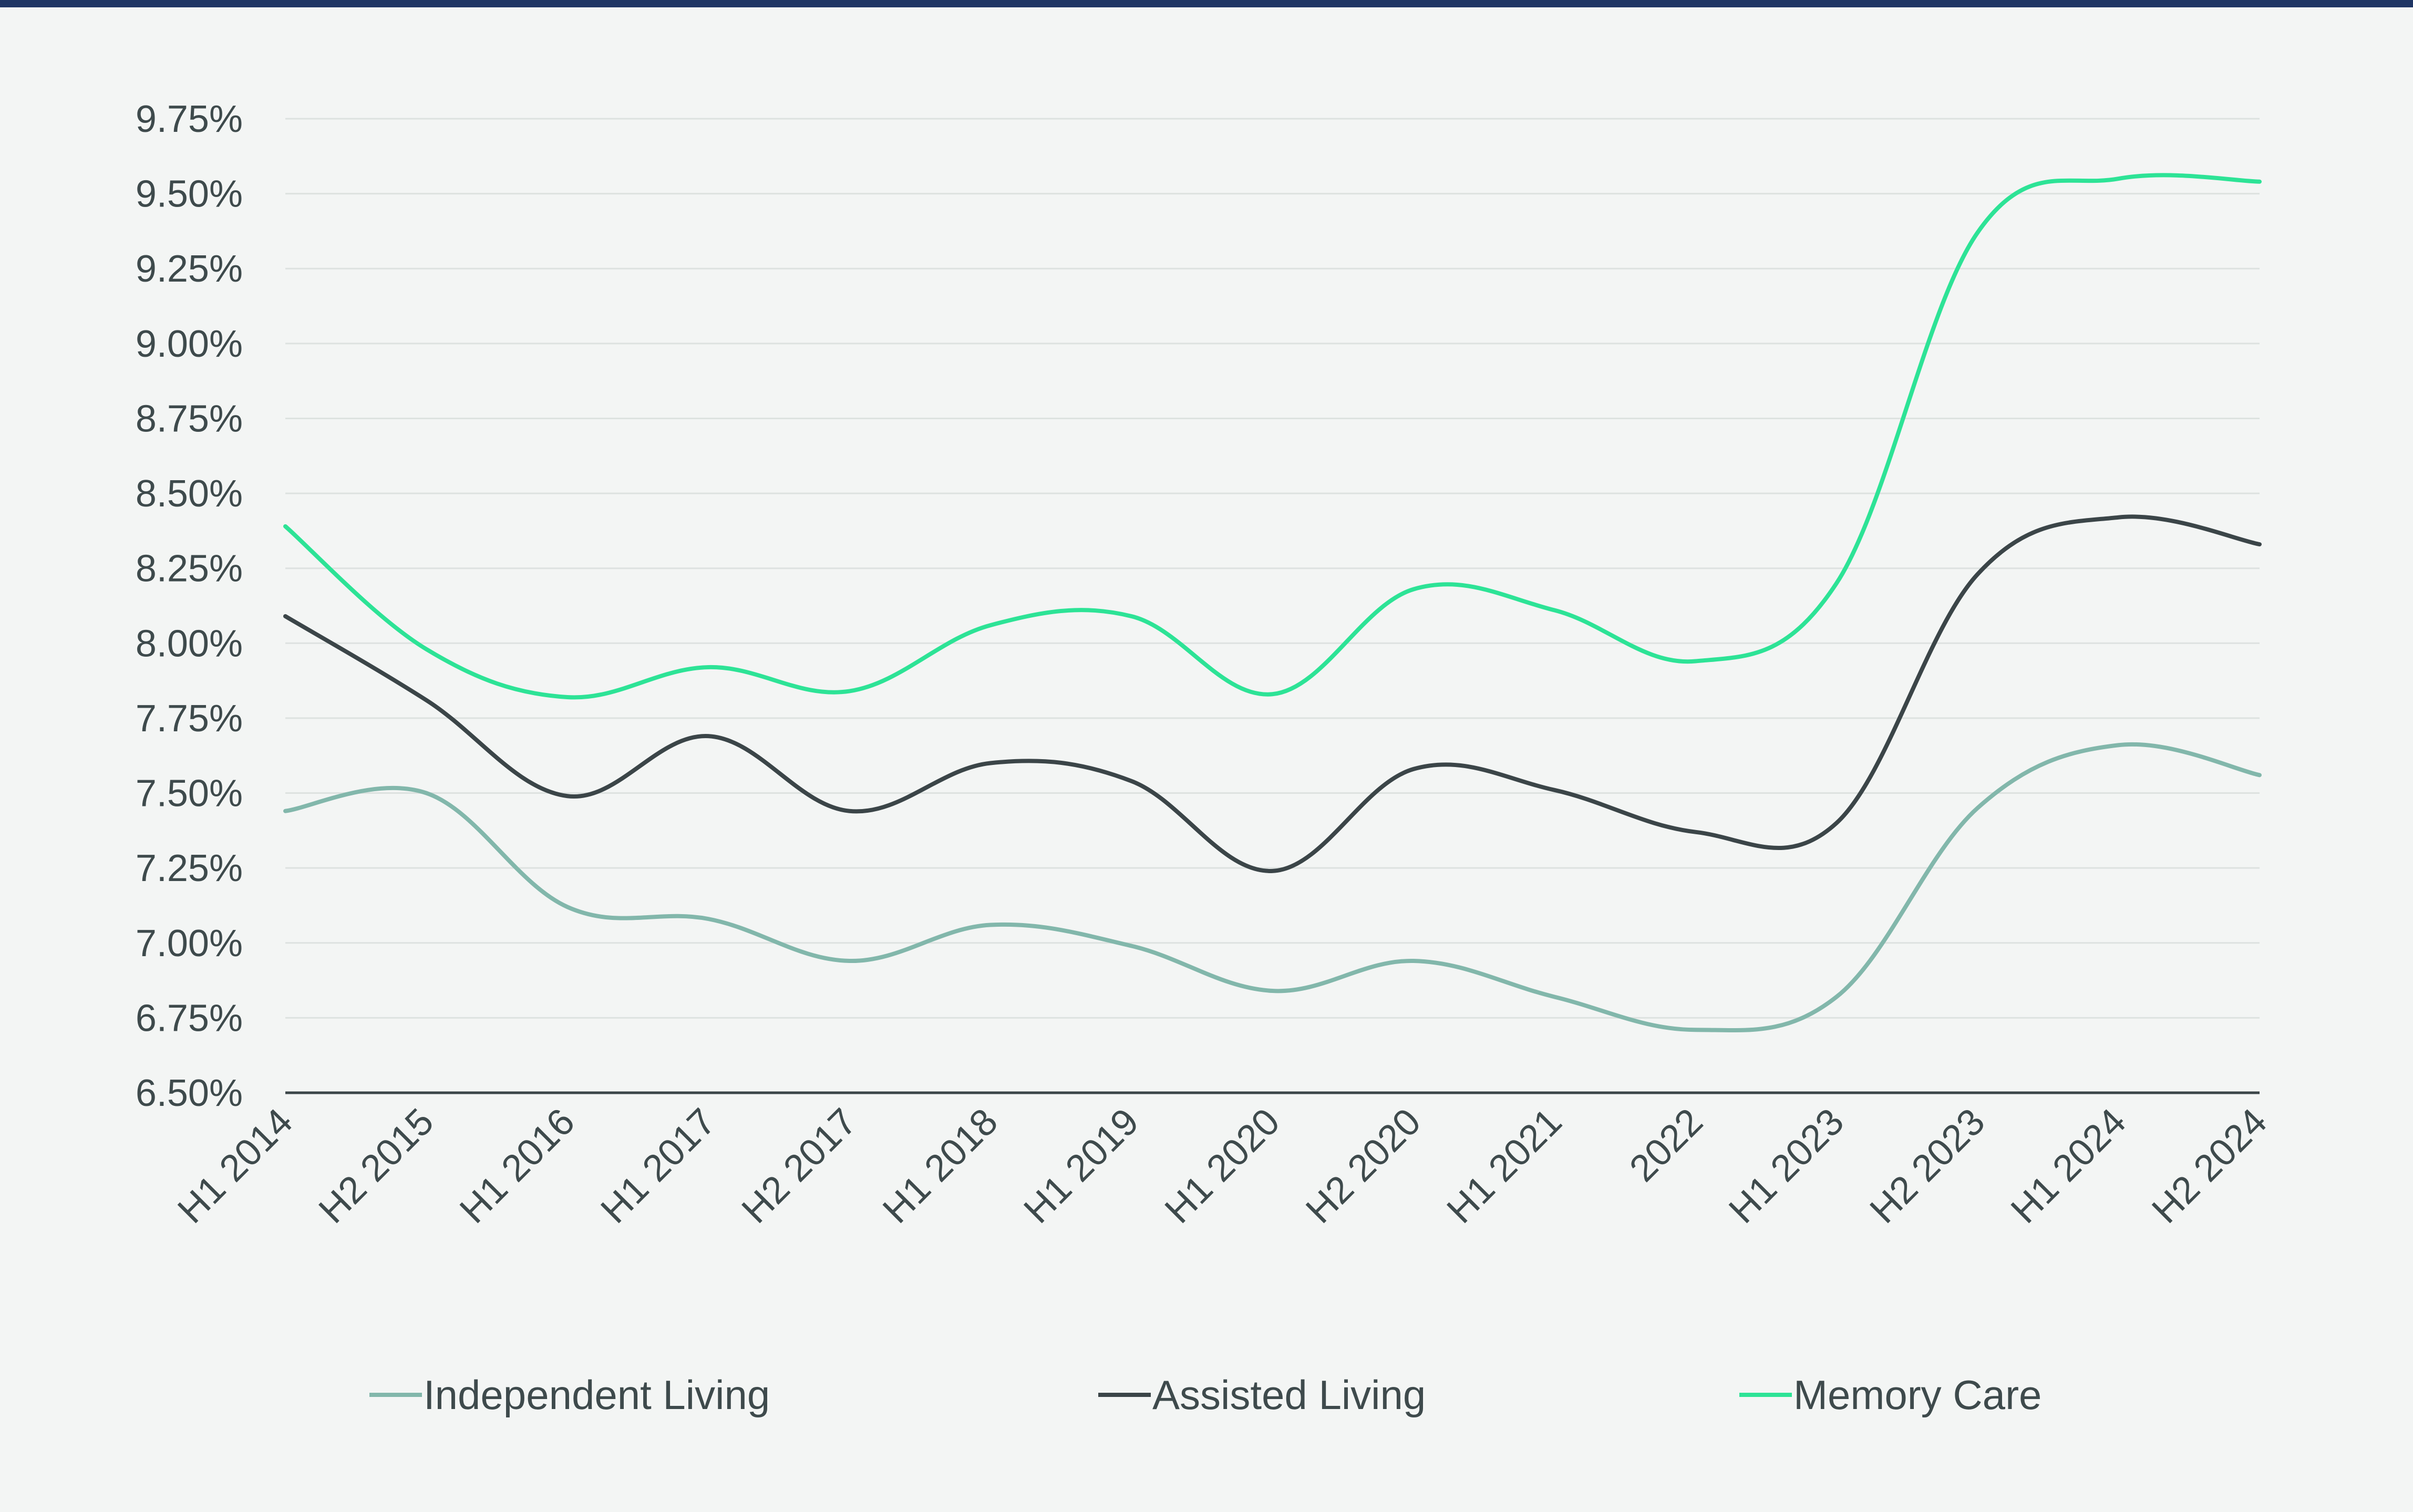 This screenshot has height=1512, width=2413. I want to click on x-tick-label: 2022, so click(1666, 1145).